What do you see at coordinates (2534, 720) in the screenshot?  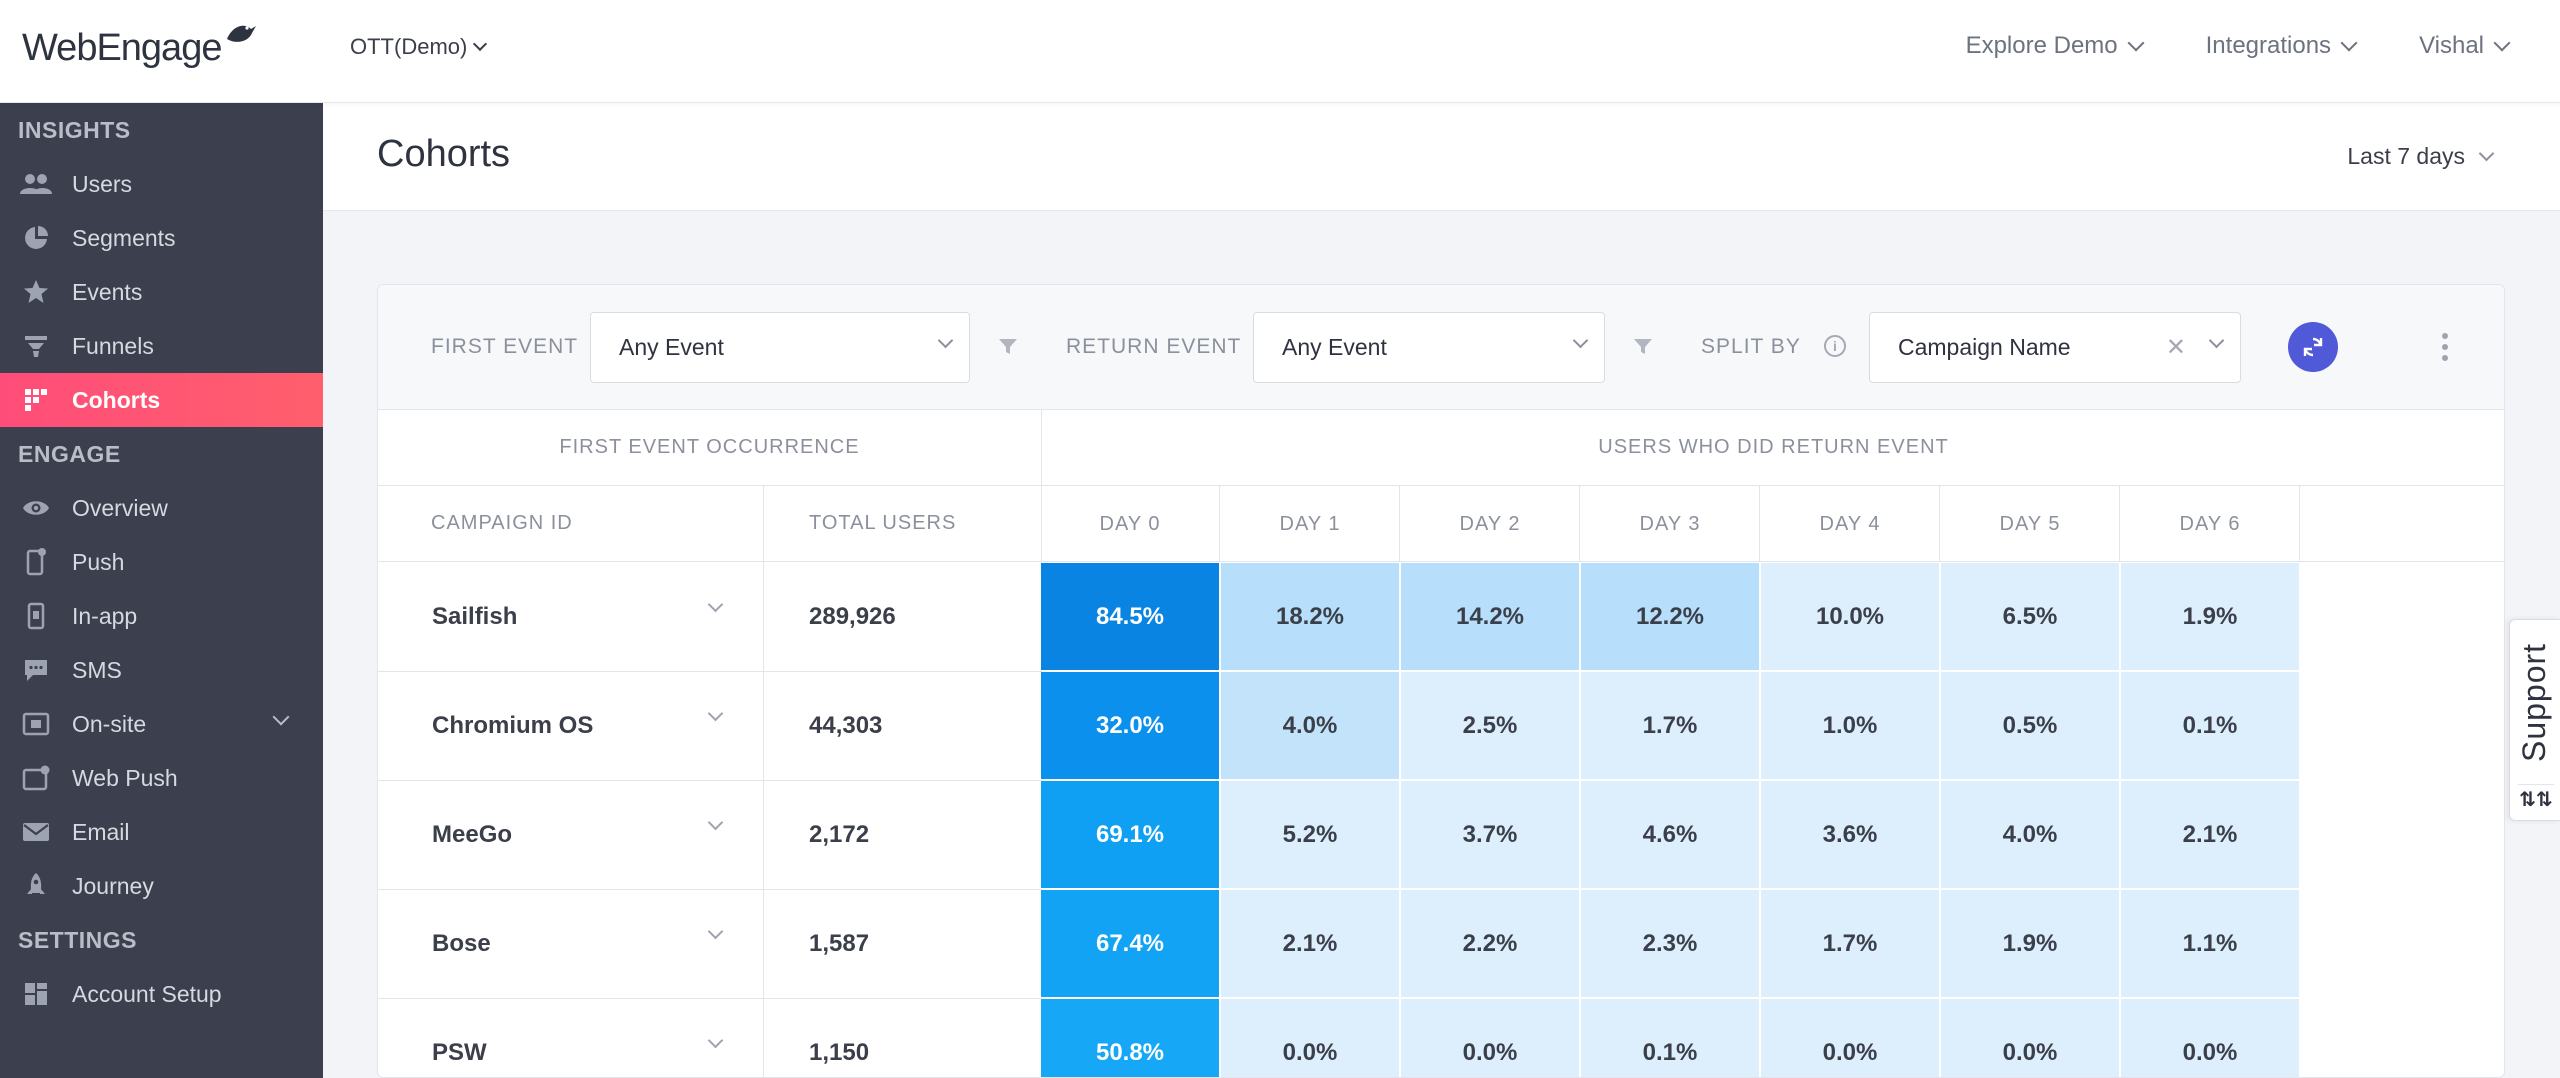 I see `support-tab: Support ⇅⇅` at bounding box center [2534, 720].